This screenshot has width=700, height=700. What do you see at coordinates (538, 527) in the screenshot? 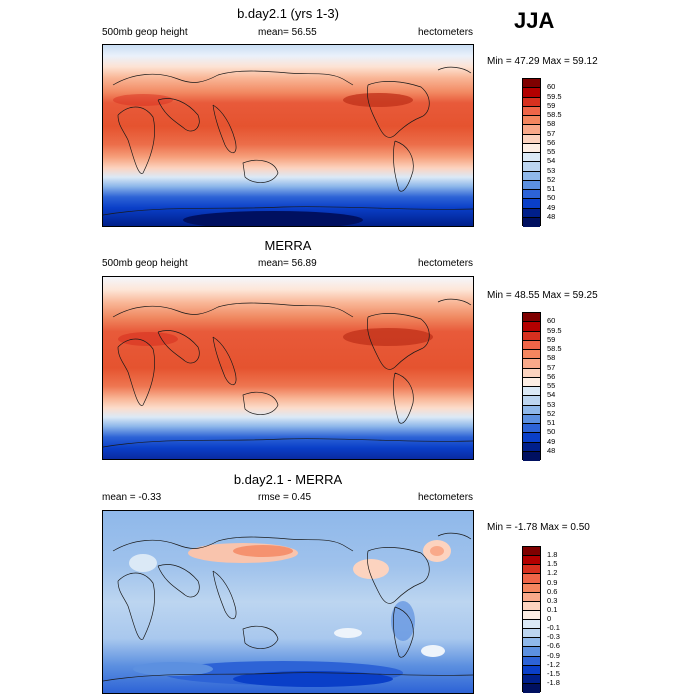
I see `panel3-minmax: Min = -1.78 Max = 0.50` at bounding box center [538, 527].